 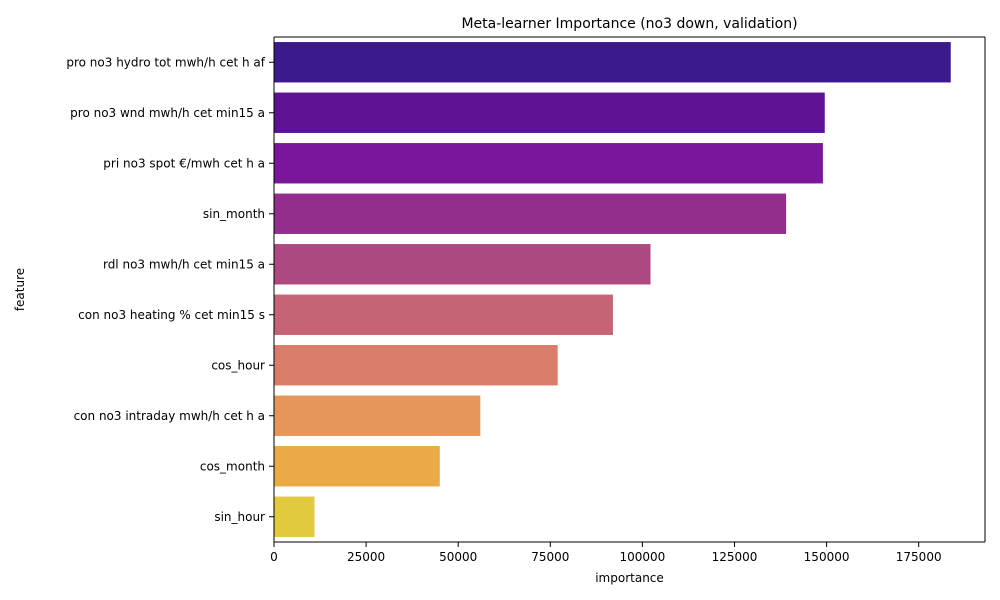 I want to click on x-axis-ticks: 0 25000 50000 75000 100000 125000 150000 175000, so click(x=606, y=553).